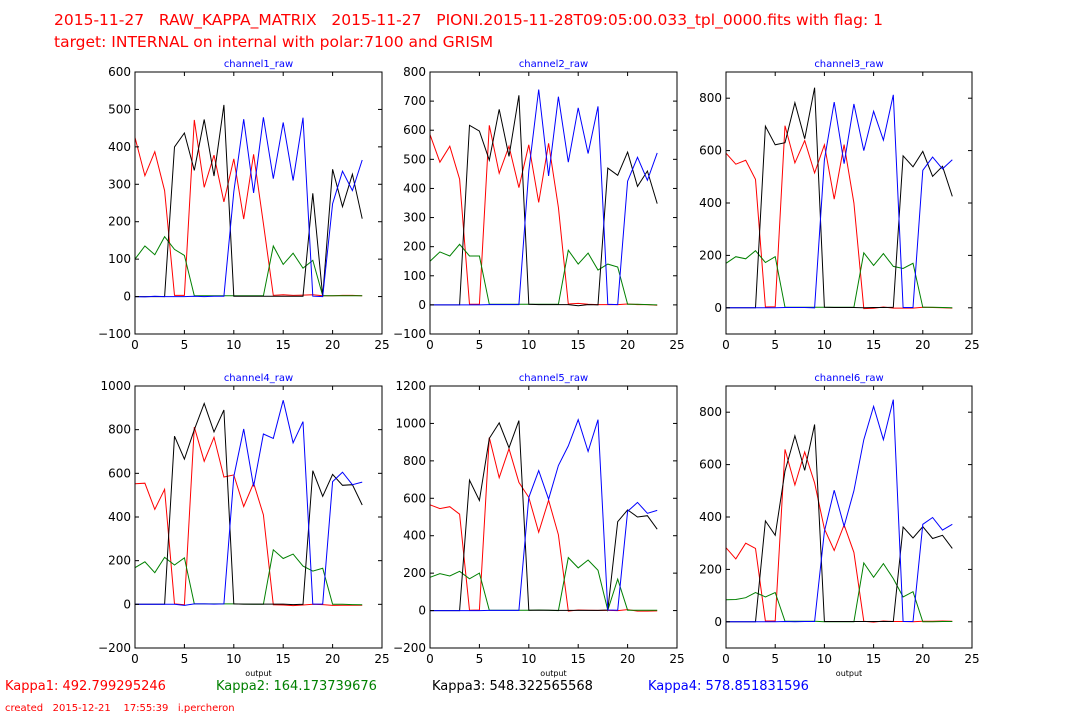  What do you see at coordinates (258, 378) in the screenshot?
I see `subplot-title: channel4_raw` at bounding box center [258, 378].